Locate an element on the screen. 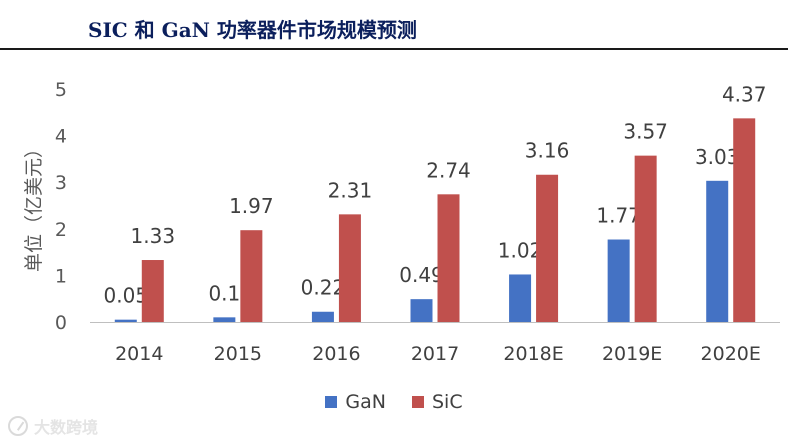 This screenshot has height=441, width=788. data-label-sic: 3.57 is located at coordinates (645, 132).